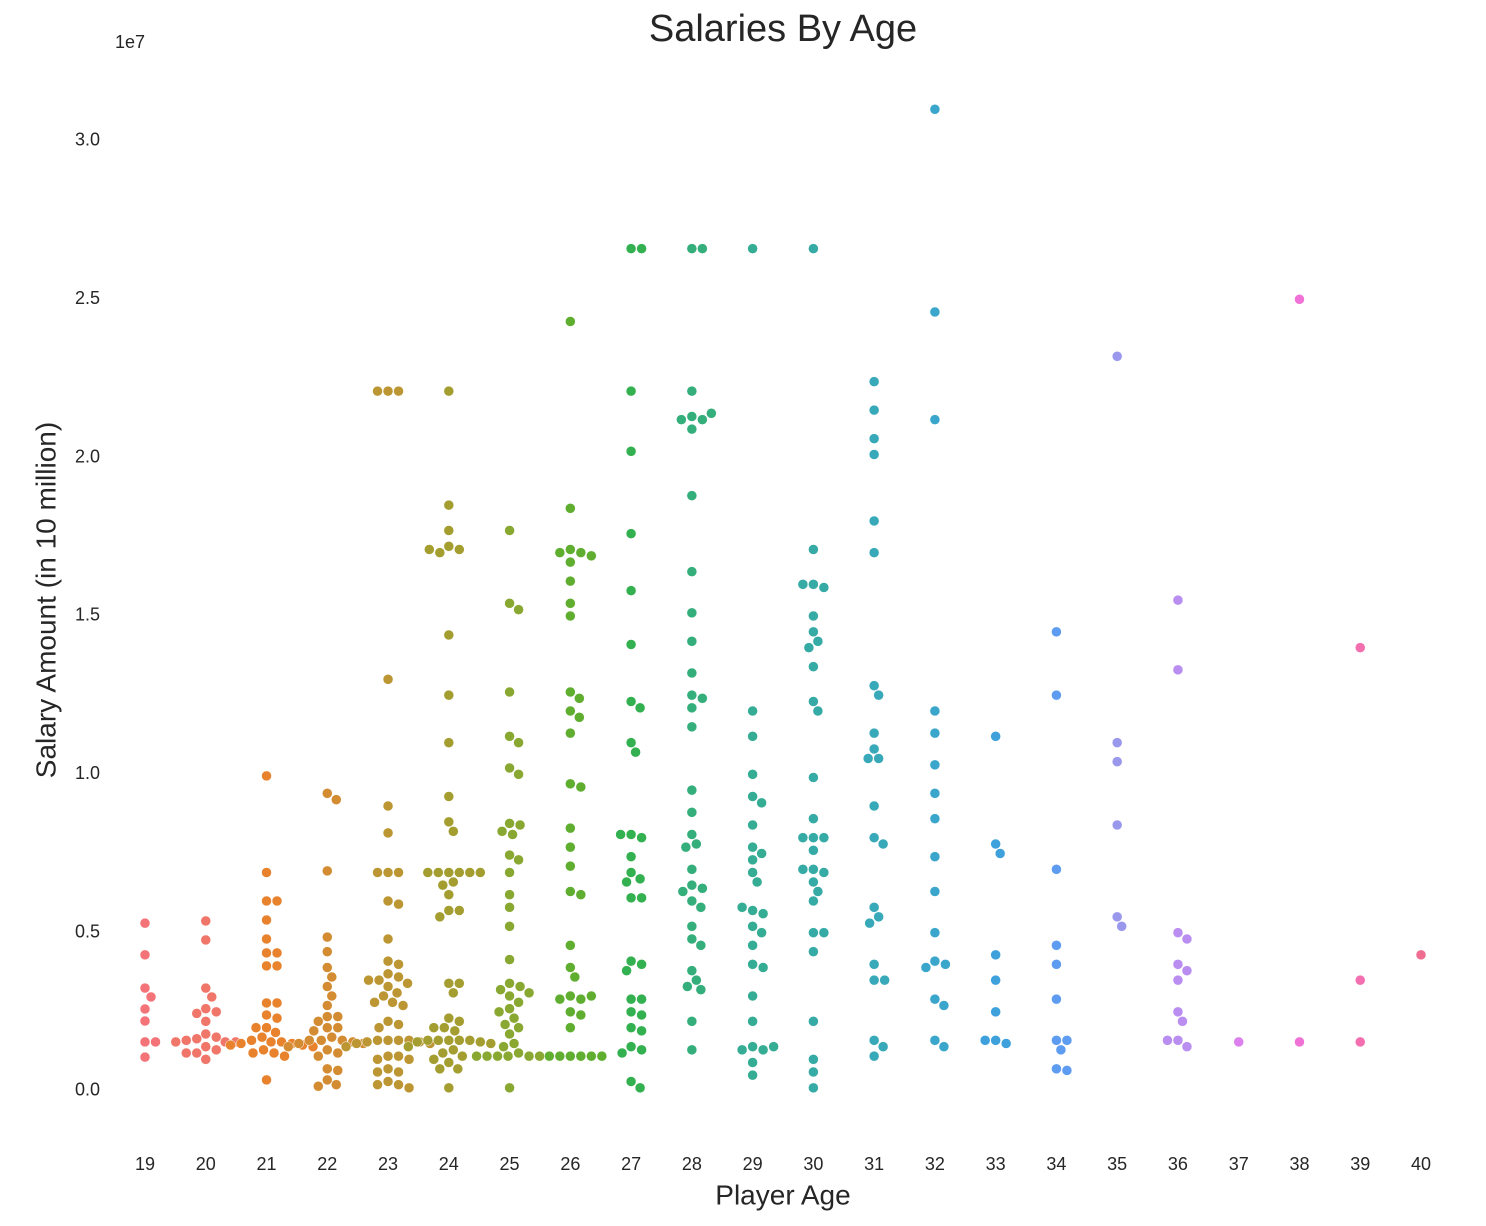 Image resolution: width=1486 pixels, height=1226 pixels. Describe the element at coordinates (327, 1164) in the screenshot. I see `x-tick-label: 22` at that location.